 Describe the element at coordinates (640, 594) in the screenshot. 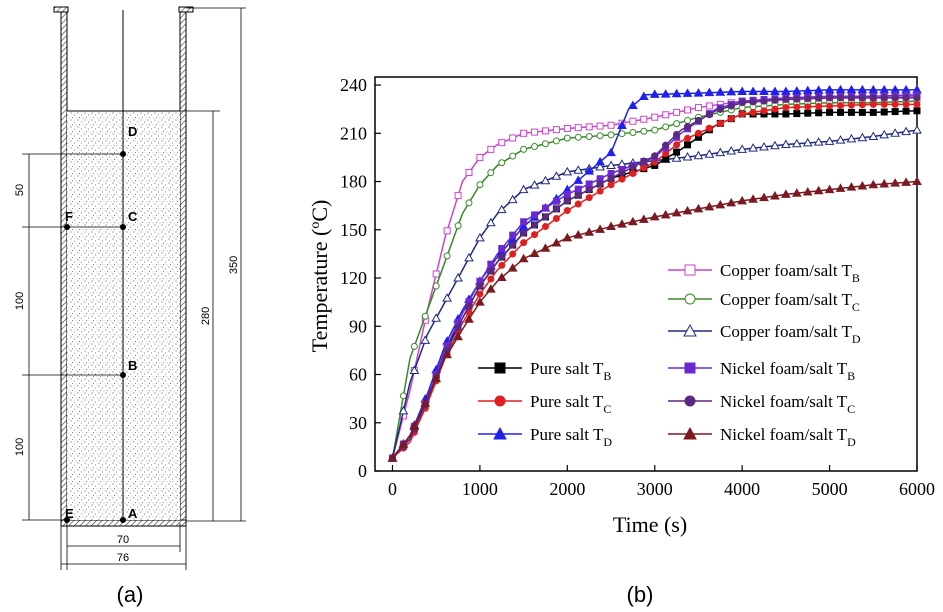

I see `caption-b: (b)` at that location.